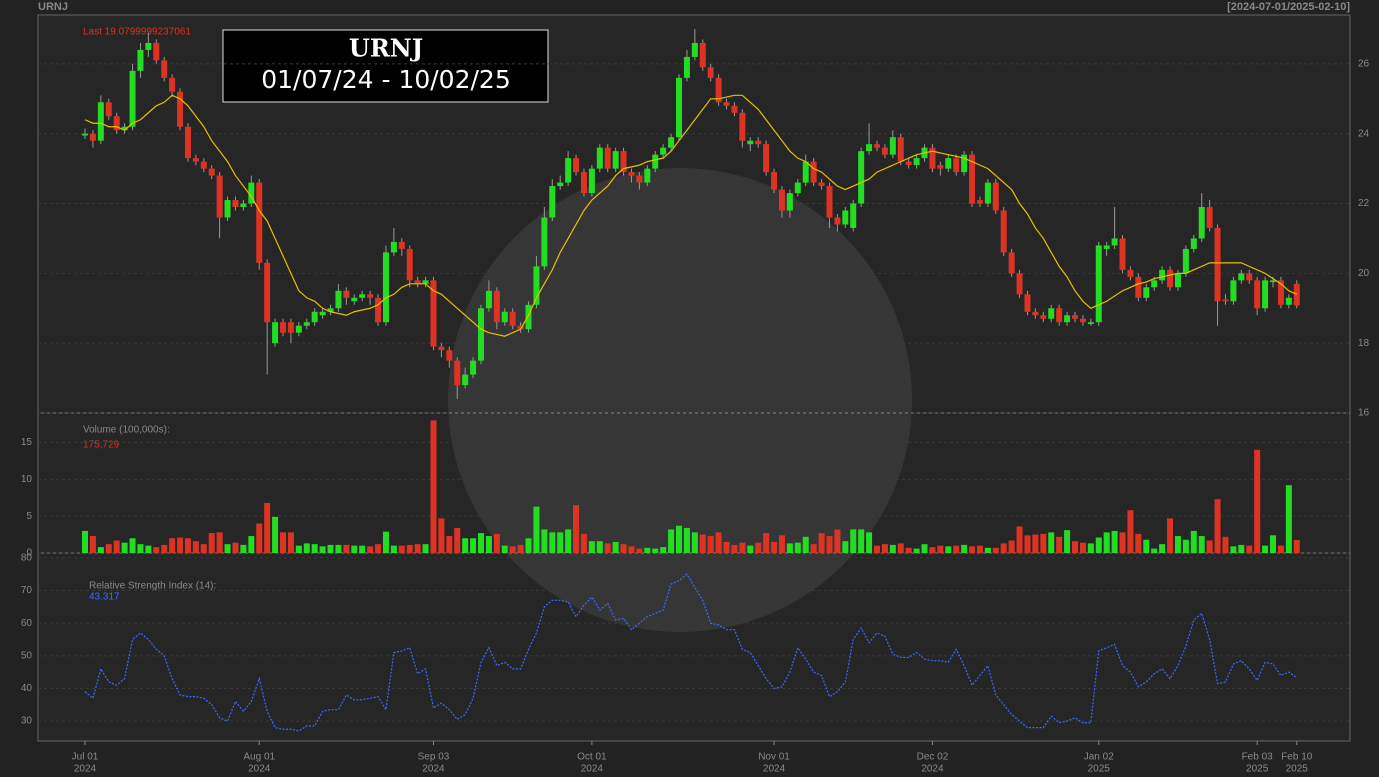 The width and height of the screenshot is (1379, 777). I want to click on x-tick-label: Feb 03, so click(1258, 757).